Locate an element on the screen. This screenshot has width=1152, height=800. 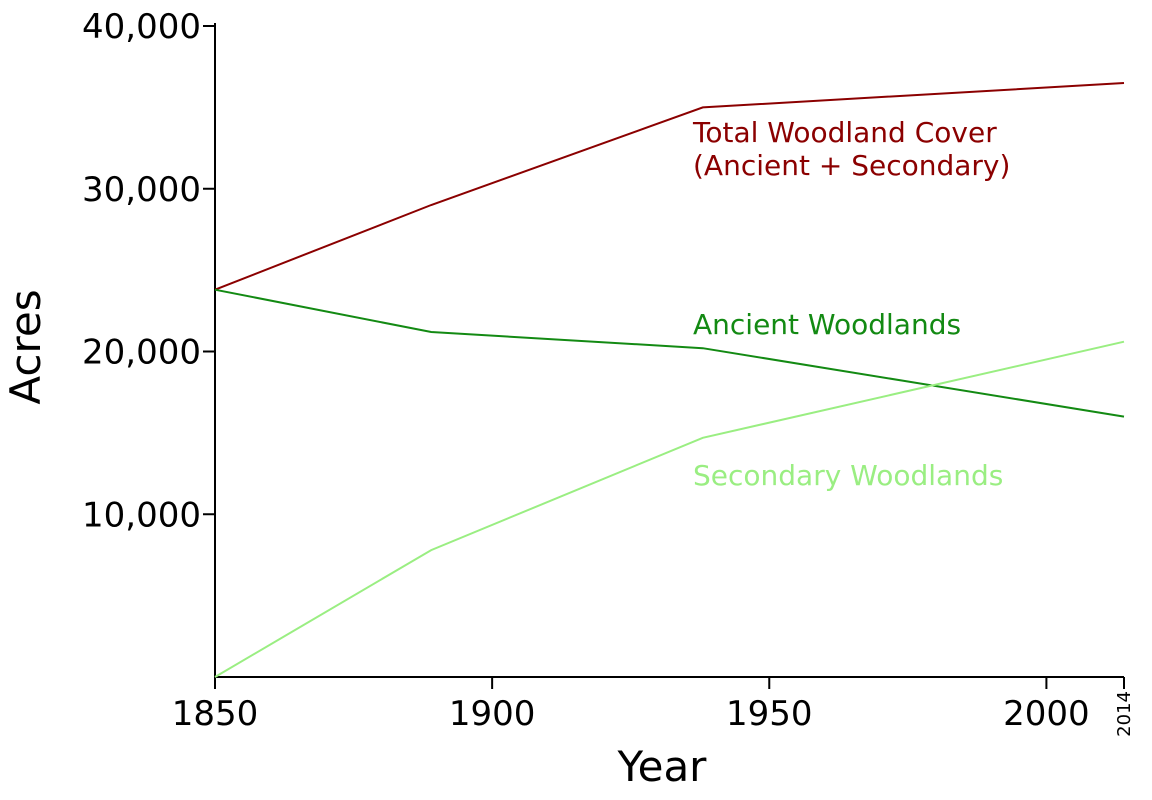
x-tick-label: 1950 is located at coordinates (769, 714).